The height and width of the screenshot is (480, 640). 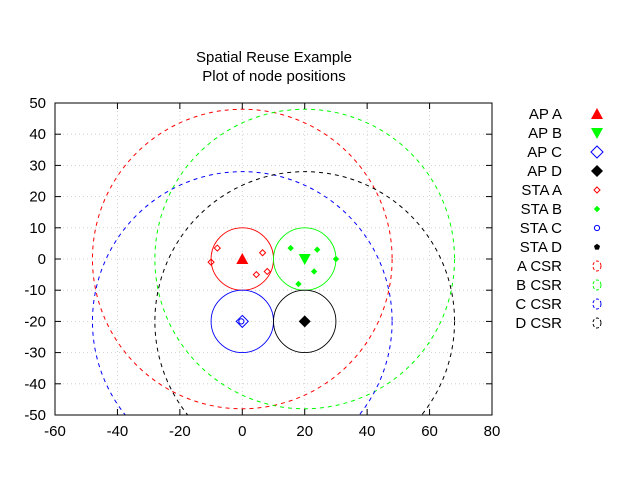 I want to click on legend-label-sta-b: STA B, so click(x=541, y=209).